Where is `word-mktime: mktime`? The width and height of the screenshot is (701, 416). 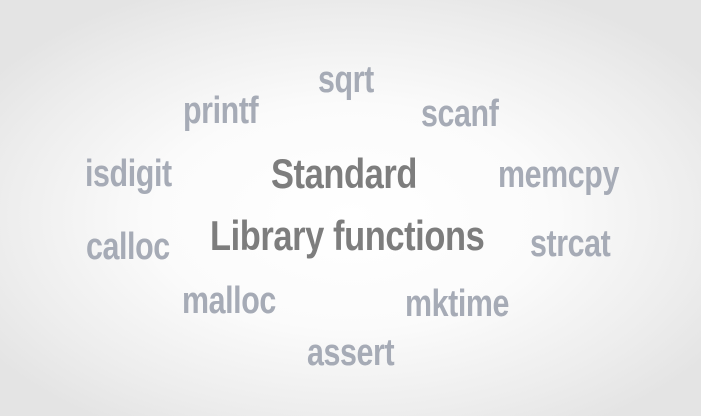 word-mktime: mktime is located at coordinates (457, 304).